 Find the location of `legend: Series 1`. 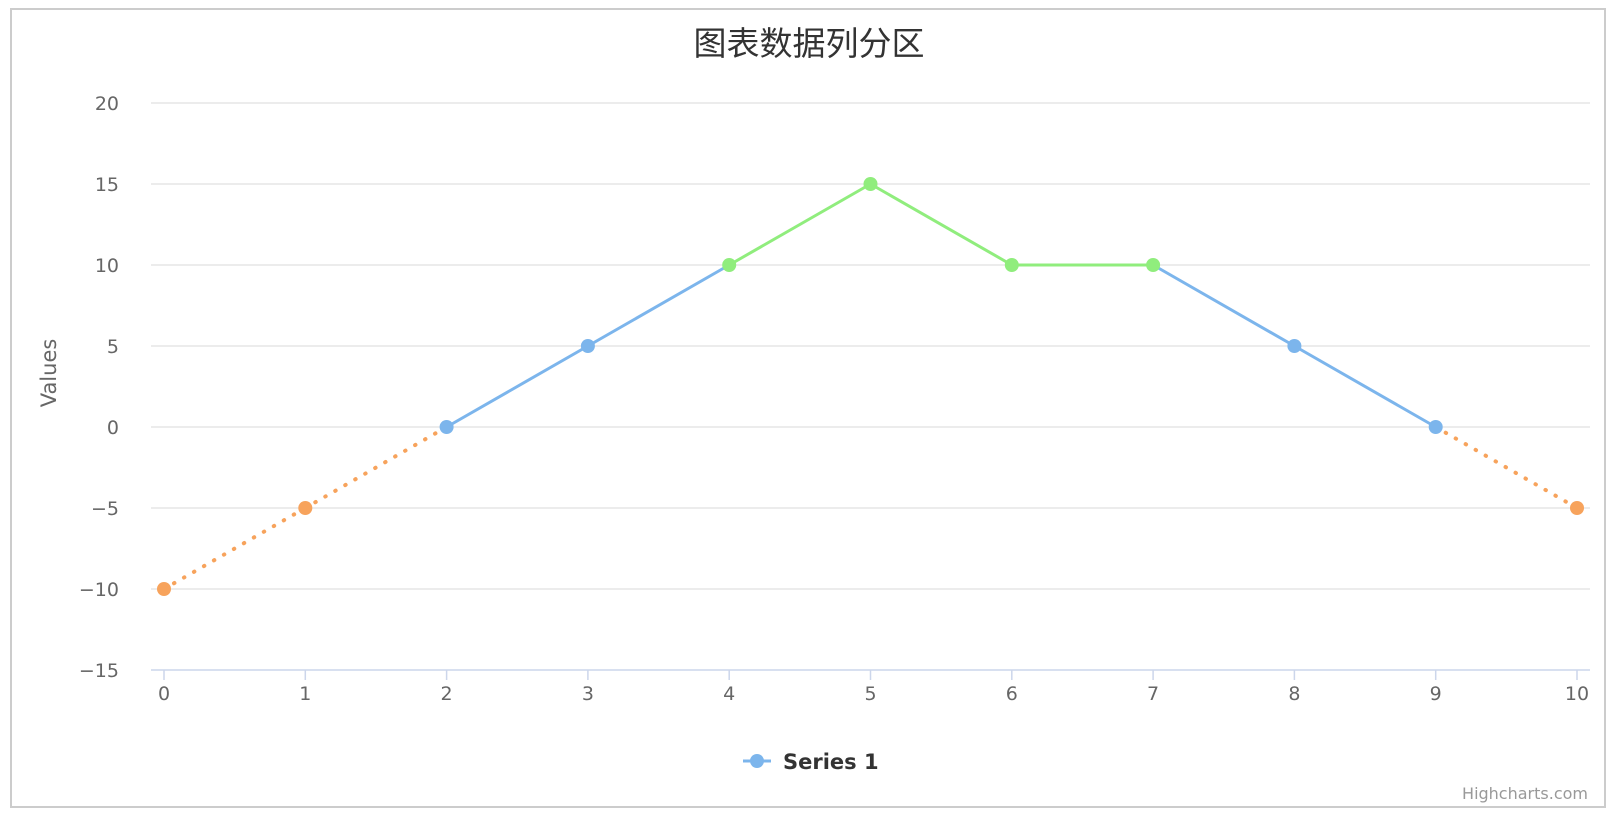

legend: Series 1 is located at coordinates (811, 762).